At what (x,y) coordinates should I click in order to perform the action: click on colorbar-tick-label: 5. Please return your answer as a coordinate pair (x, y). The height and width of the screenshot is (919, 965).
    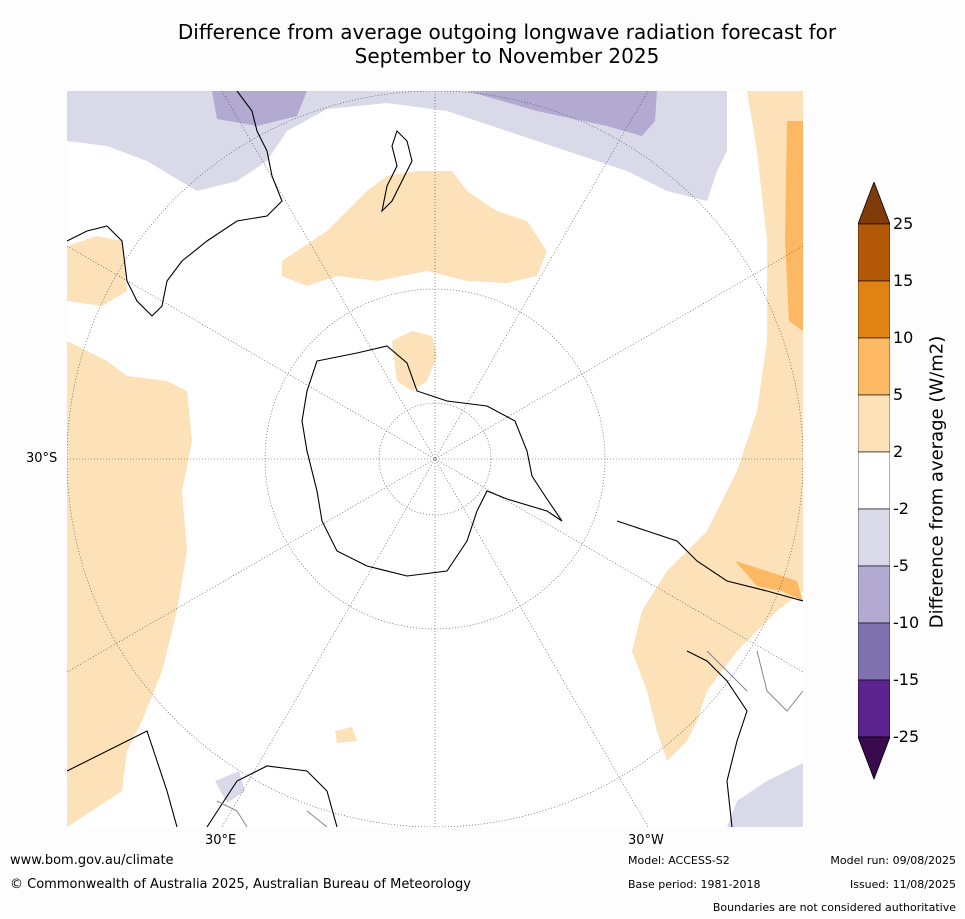
    Looking at the image, I should click on (898, 394).